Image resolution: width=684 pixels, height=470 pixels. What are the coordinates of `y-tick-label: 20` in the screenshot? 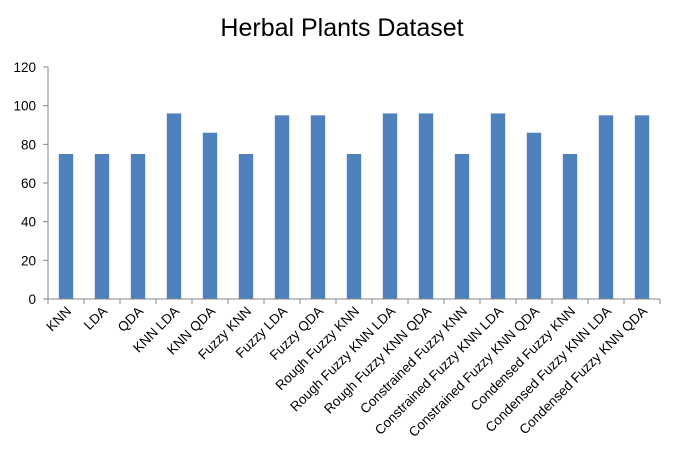 It's located at (28, 260).